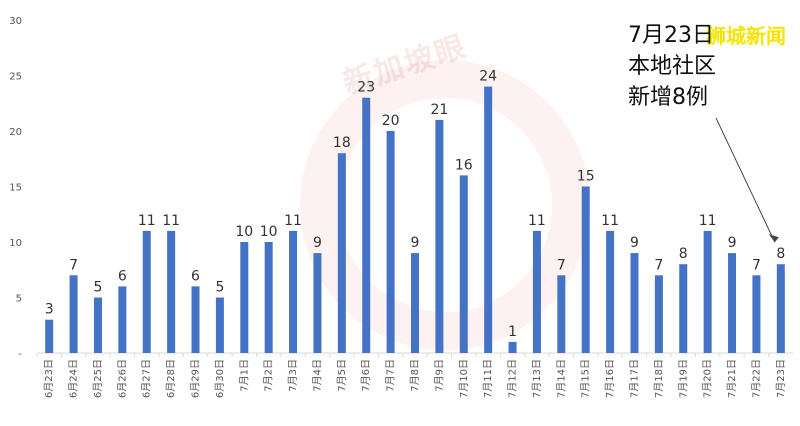 This screenshot has height=426, width=800. I want to click on x-tick-label: 6月26日, so click(122, 378).